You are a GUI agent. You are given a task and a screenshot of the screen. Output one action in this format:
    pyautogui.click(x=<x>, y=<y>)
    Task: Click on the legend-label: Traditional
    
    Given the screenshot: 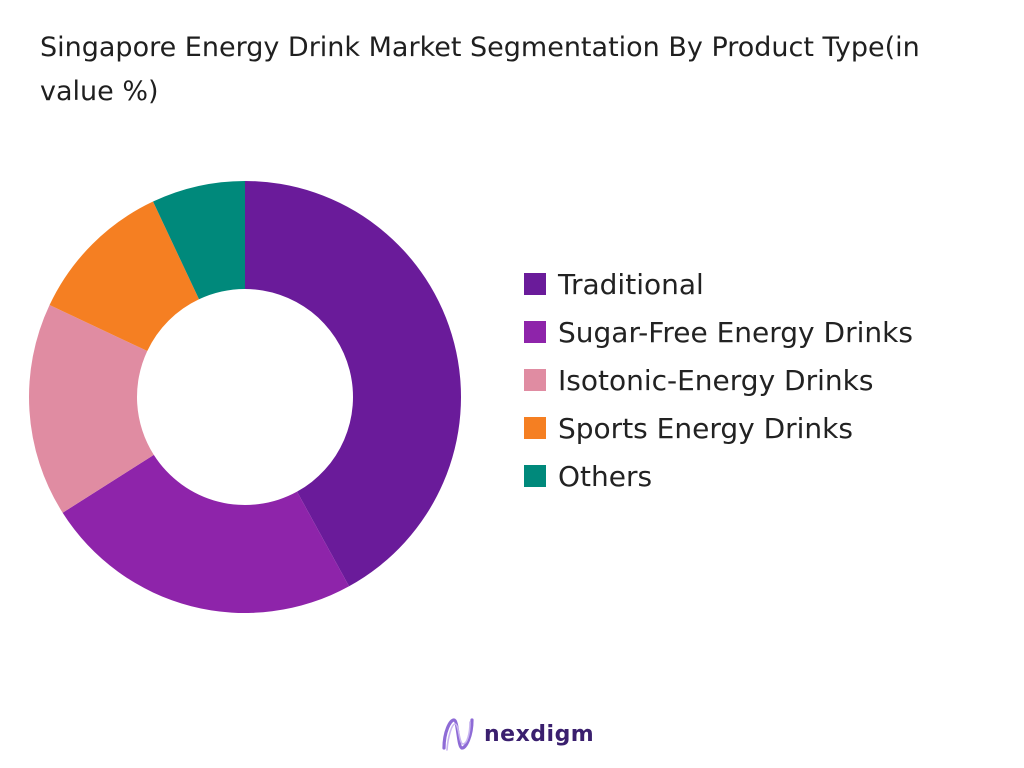 What is the action you would take?
    pyautogui.click(x=631, y=284)
    